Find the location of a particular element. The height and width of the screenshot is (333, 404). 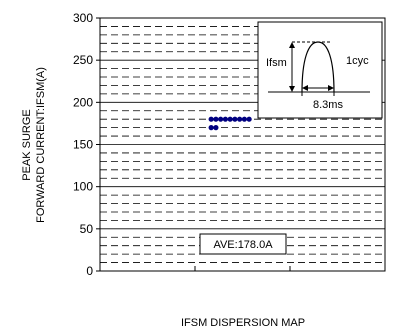

inset-time-label: 8.3ms is located at coordinates (328, 105).